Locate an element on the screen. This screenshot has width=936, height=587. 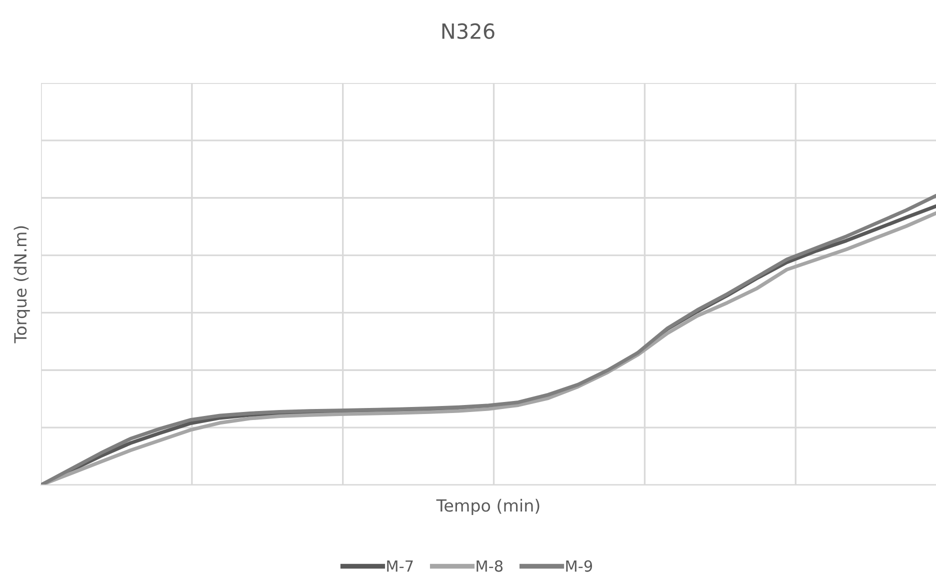
chart-title: N326 is located at coordinates (468, 31).